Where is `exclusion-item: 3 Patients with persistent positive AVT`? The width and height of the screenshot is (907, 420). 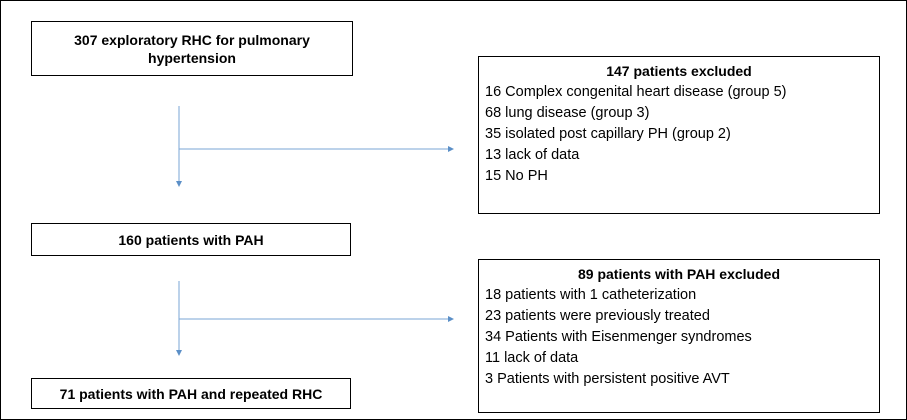 exclusion-item: 3 Patients with persistent positive AVT is located at coordinates (607, 379).